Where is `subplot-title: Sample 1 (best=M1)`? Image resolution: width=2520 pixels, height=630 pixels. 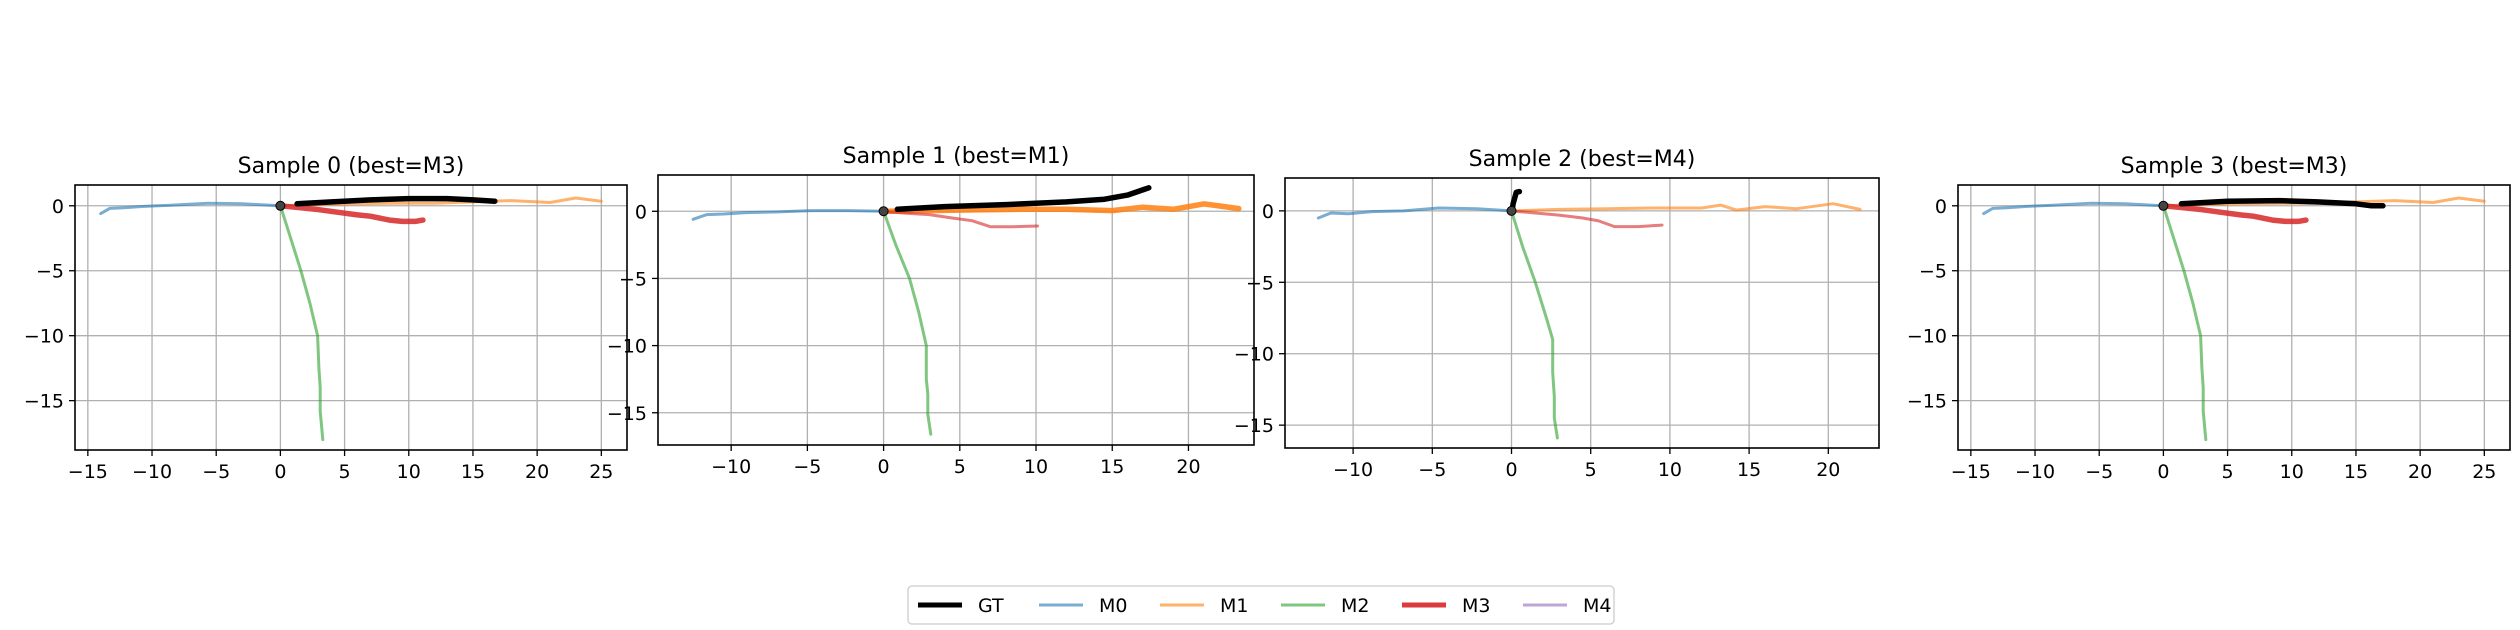 subplot-title: Sample 1 (best=M1) is located at coordinates (956, 156).